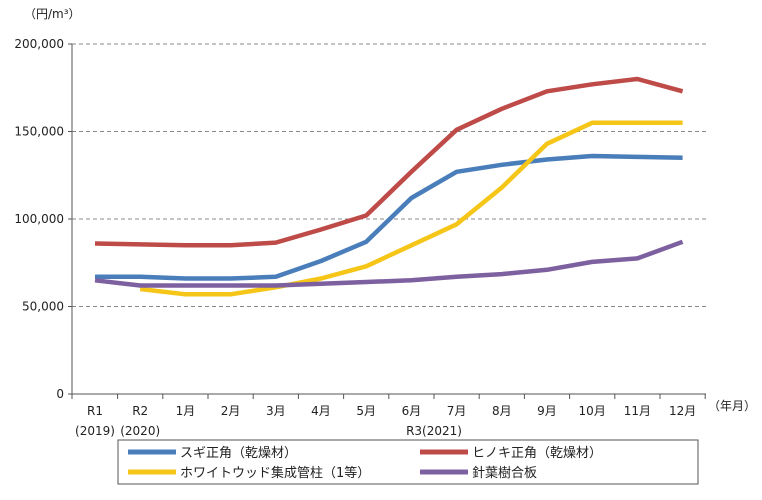  What do you see at coordinates (39, 44) in the screenshot?
I see `y-tick-label: 200,000` at bounding box center [39, 44].